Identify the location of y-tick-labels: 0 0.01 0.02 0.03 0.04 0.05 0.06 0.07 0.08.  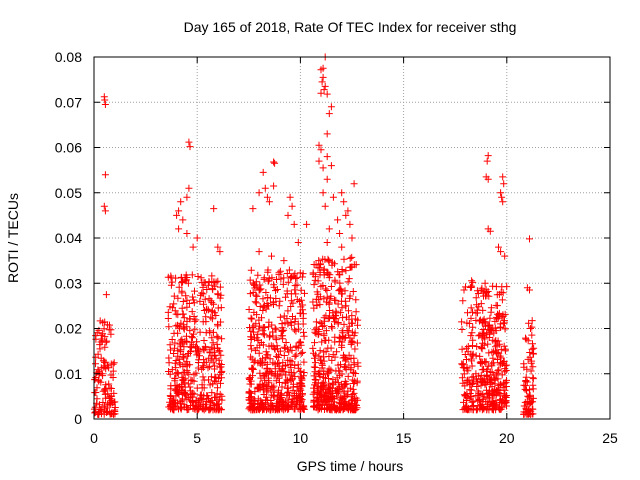
(68, 238).